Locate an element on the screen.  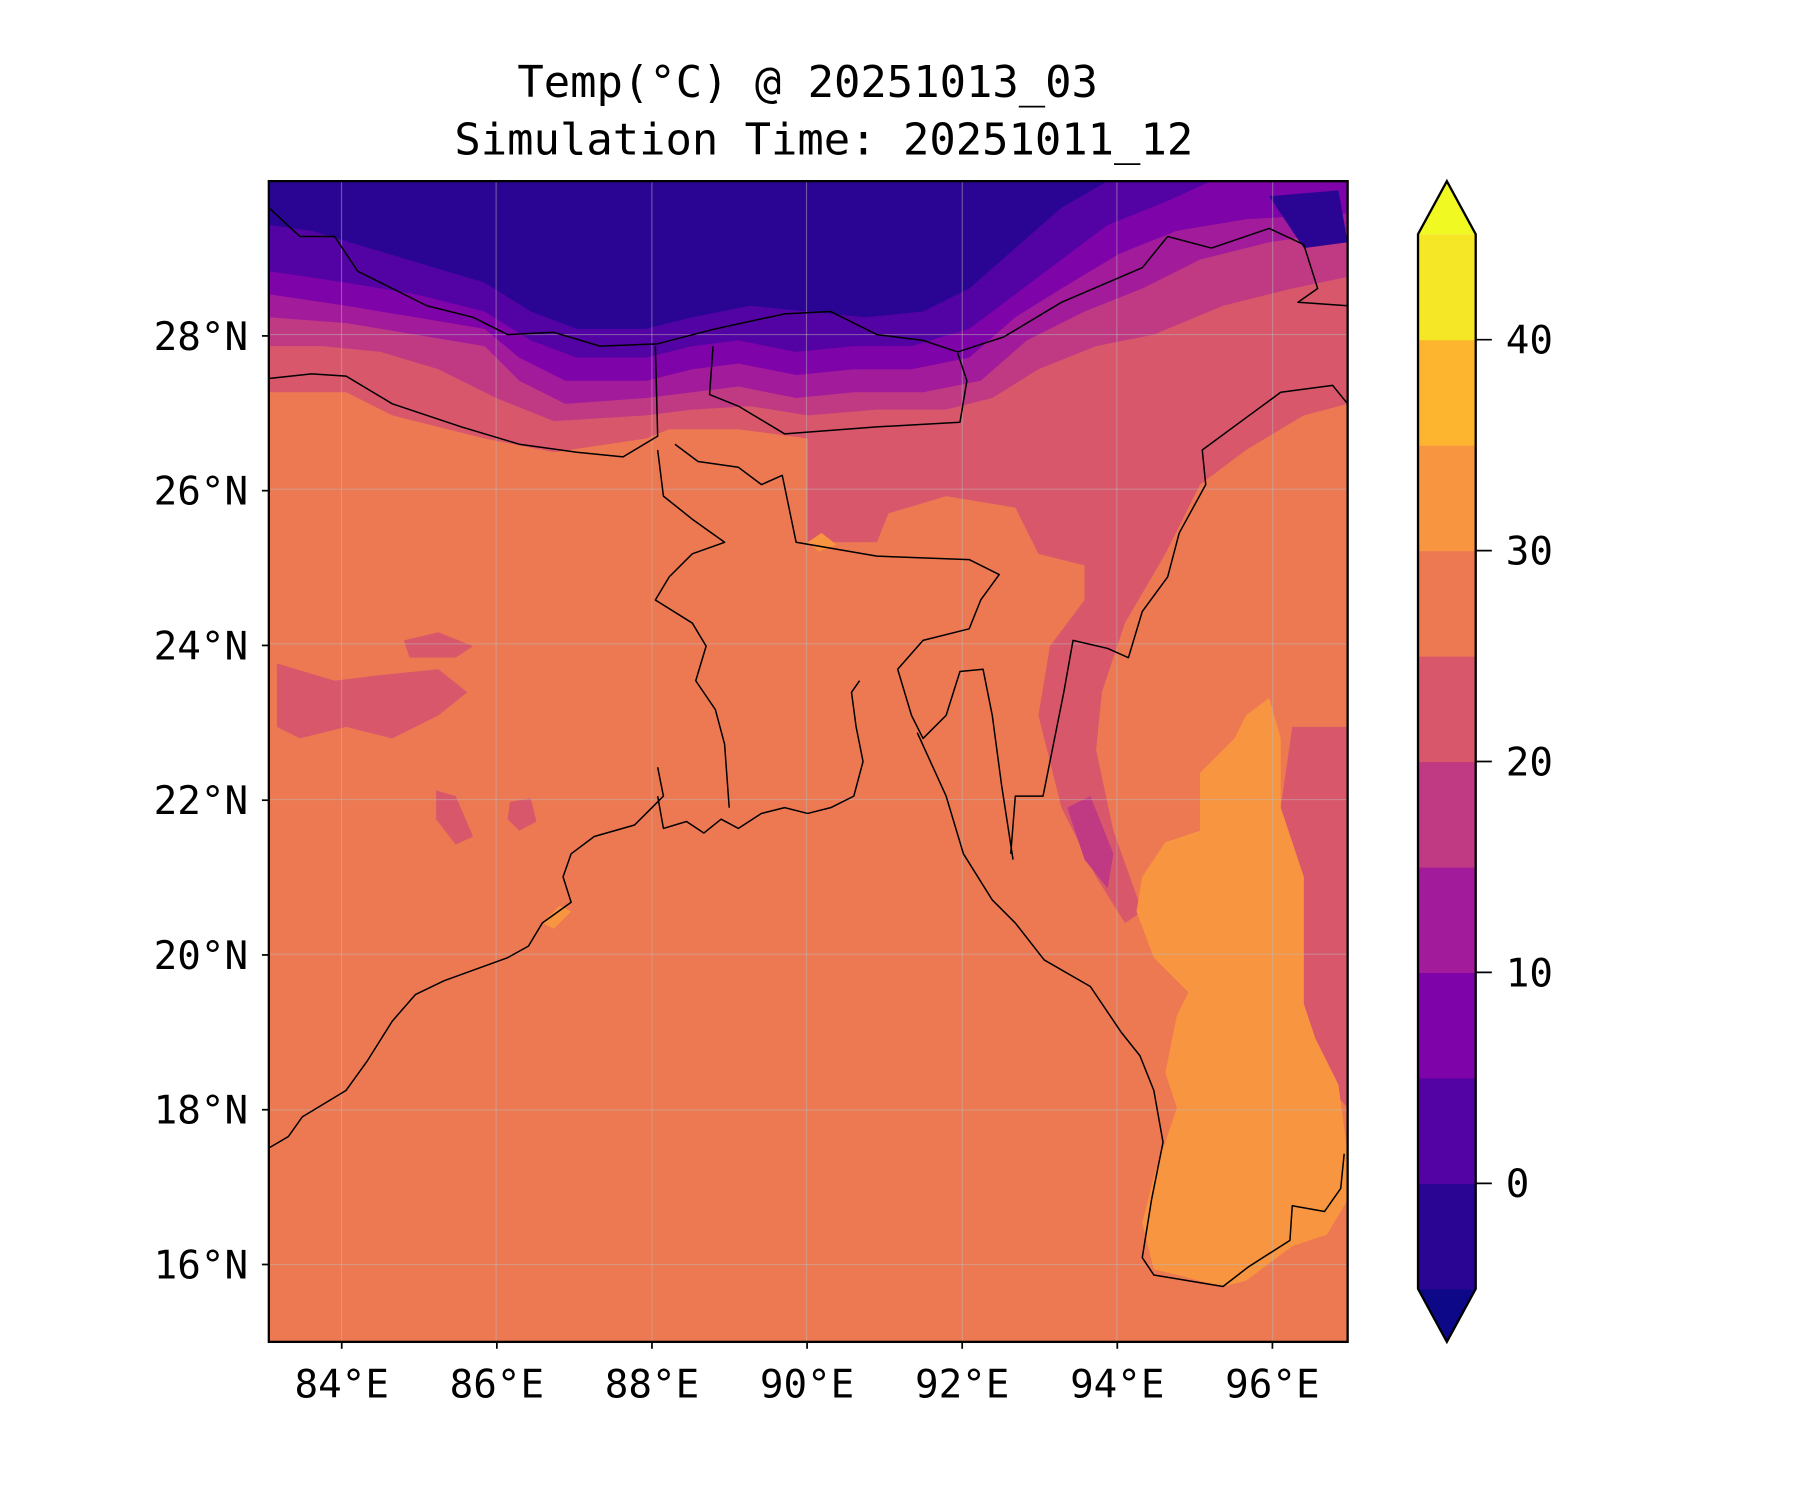
colorbar-tick-label: 10 is located at coordinates (1529, 973).